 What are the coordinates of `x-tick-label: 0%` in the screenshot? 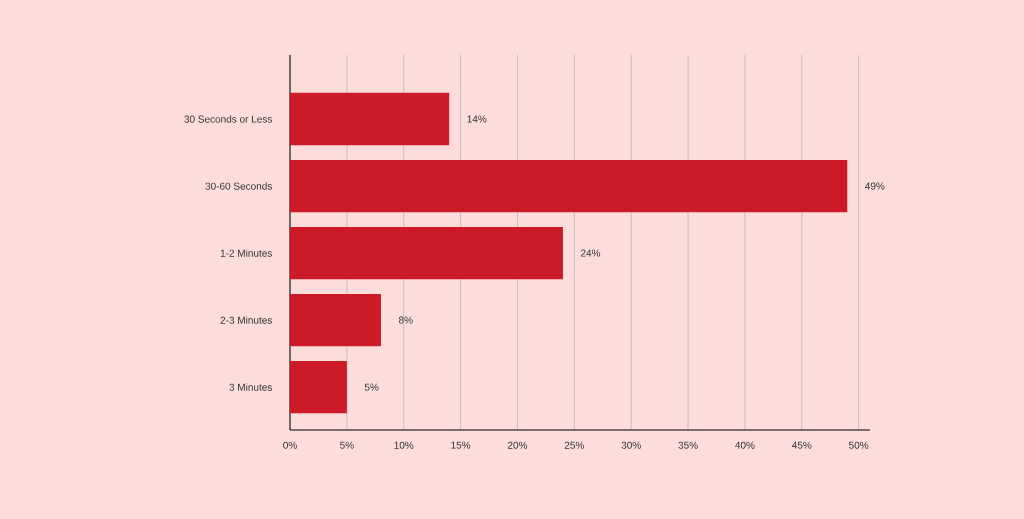 It's located at (290, 445).